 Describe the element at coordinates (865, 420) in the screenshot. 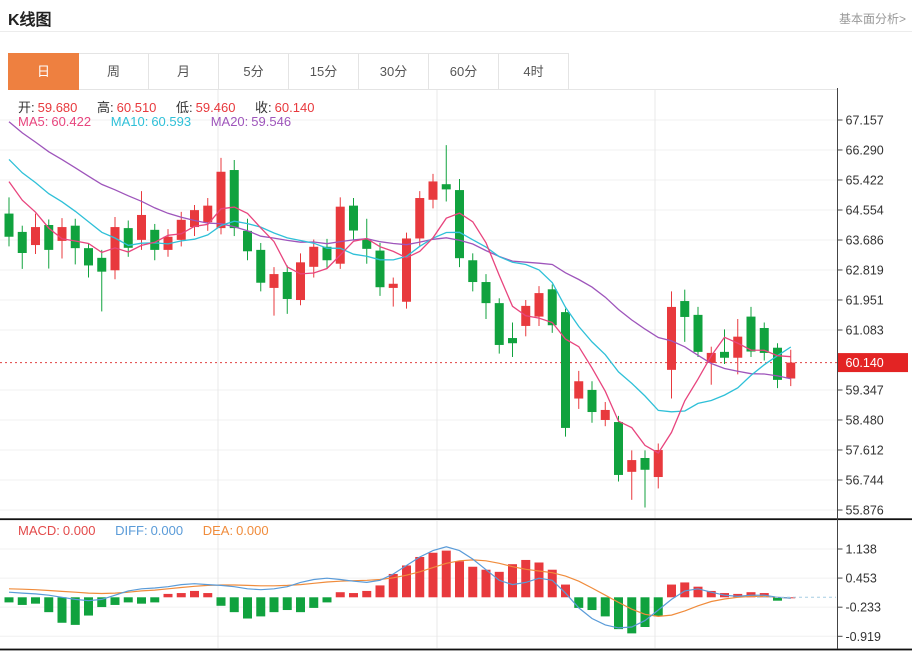

I see `y-axis-label: 58.480` at that location.